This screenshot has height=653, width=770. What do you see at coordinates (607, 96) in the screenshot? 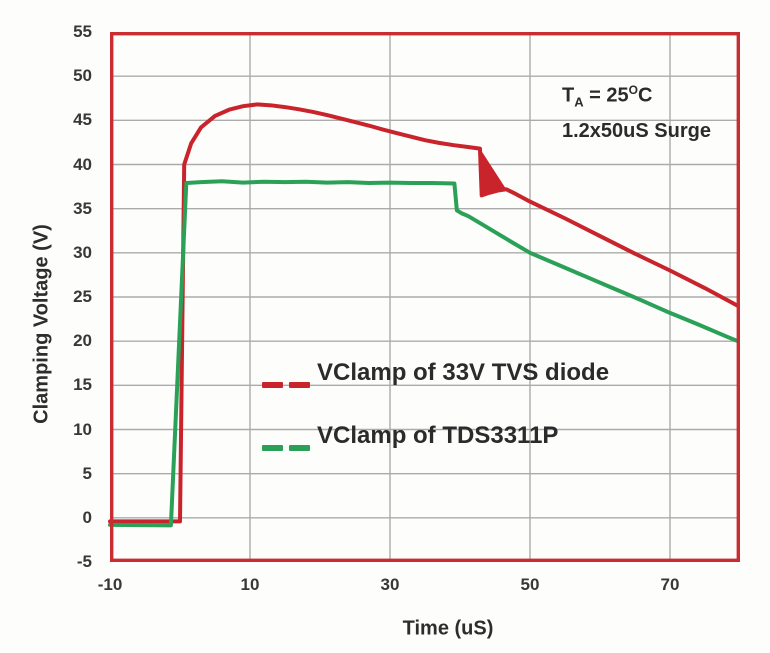
I see `annotation-temperature: TA = 25OC` at bounding box center [607, 96].